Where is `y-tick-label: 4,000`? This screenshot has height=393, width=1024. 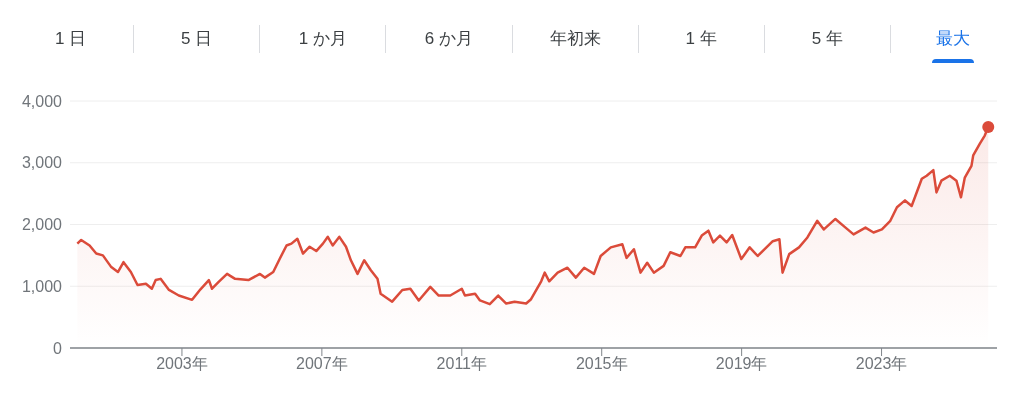 y-tick-label: 4,000 is located at coordinates (42, 101).